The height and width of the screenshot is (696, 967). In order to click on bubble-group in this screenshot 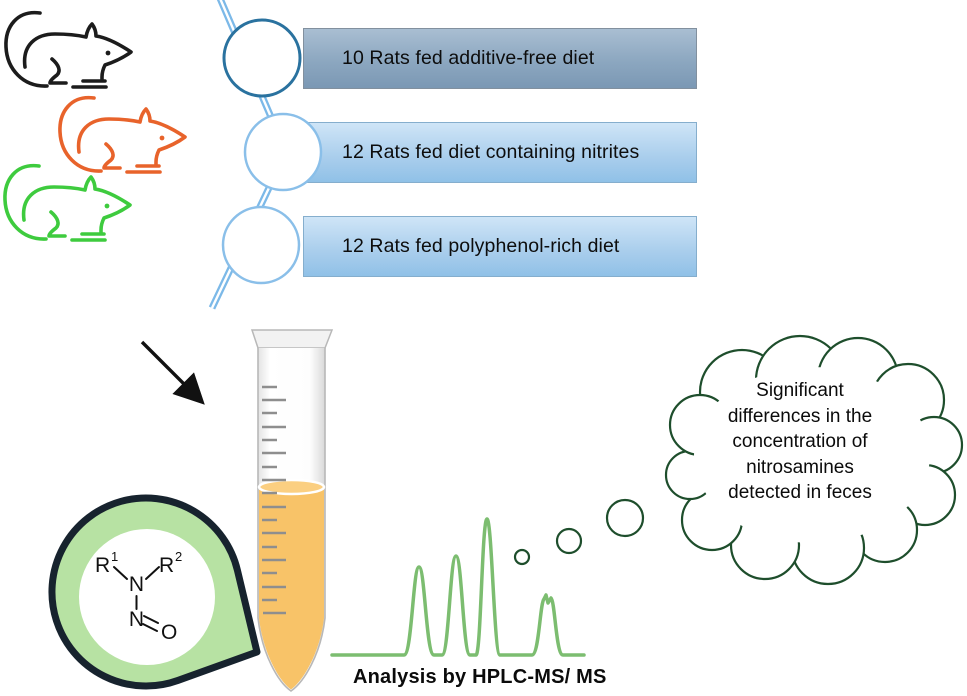, I will do `click(579, 532)`.